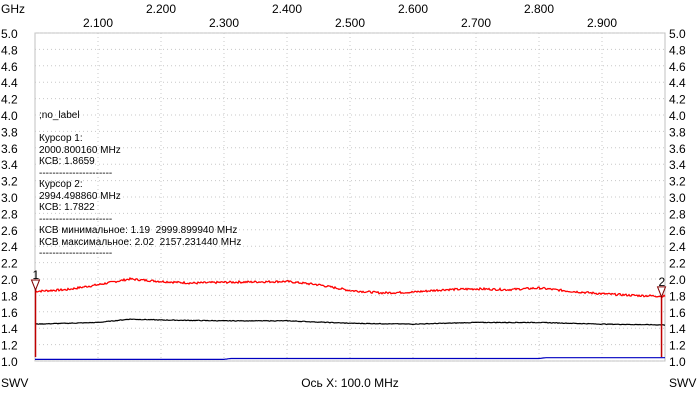 Image resolution: width=700 pixels, height=400 pixels. I want to click on trace-black, so click(349, 322).